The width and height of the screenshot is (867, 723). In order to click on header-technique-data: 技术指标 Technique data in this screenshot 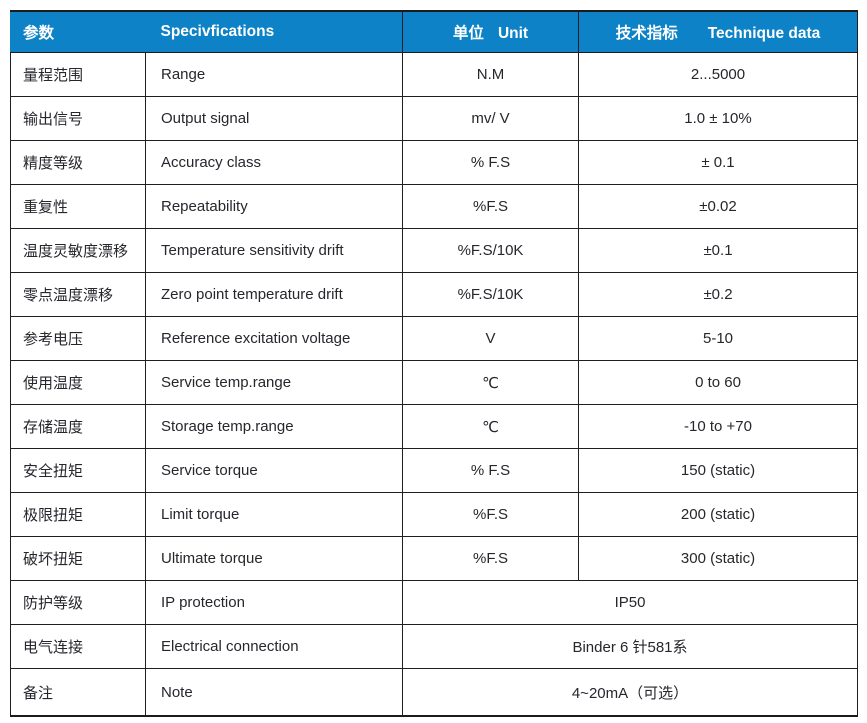, I will do `click(718, 31)`.